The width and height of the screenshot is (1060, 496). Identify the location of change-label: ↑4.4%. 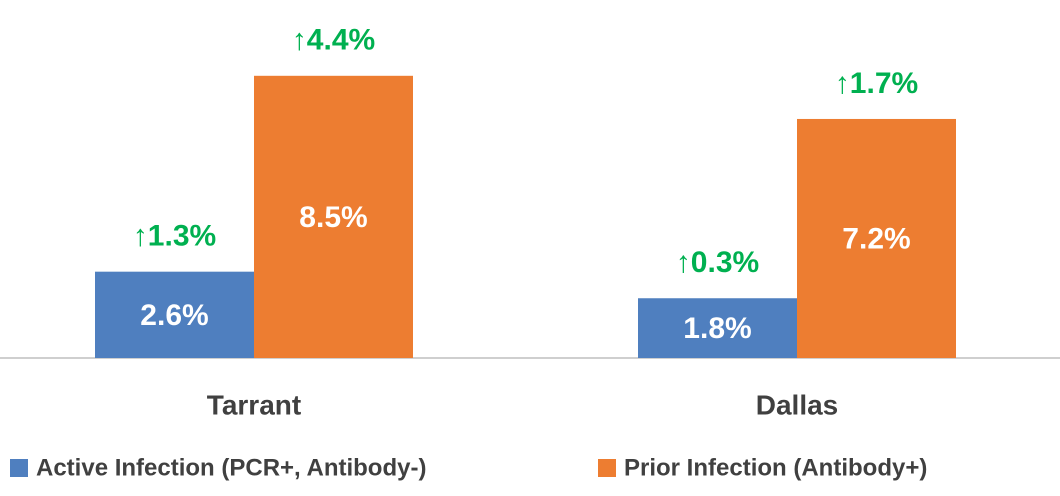
(333, 40).